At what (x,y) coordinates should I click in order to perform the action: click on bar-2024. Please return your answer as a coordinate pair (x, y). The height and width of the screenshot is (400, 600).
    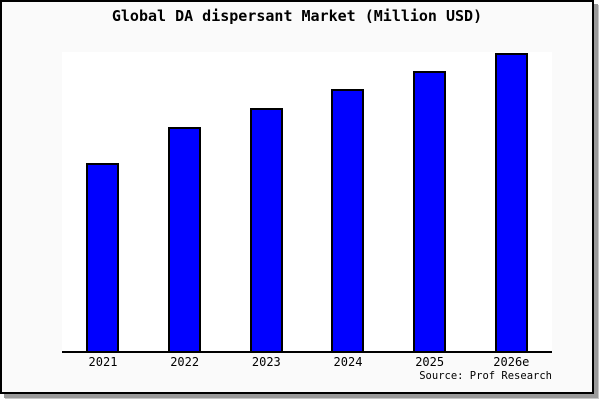
    Looking at the image, I should click on (348, 220).